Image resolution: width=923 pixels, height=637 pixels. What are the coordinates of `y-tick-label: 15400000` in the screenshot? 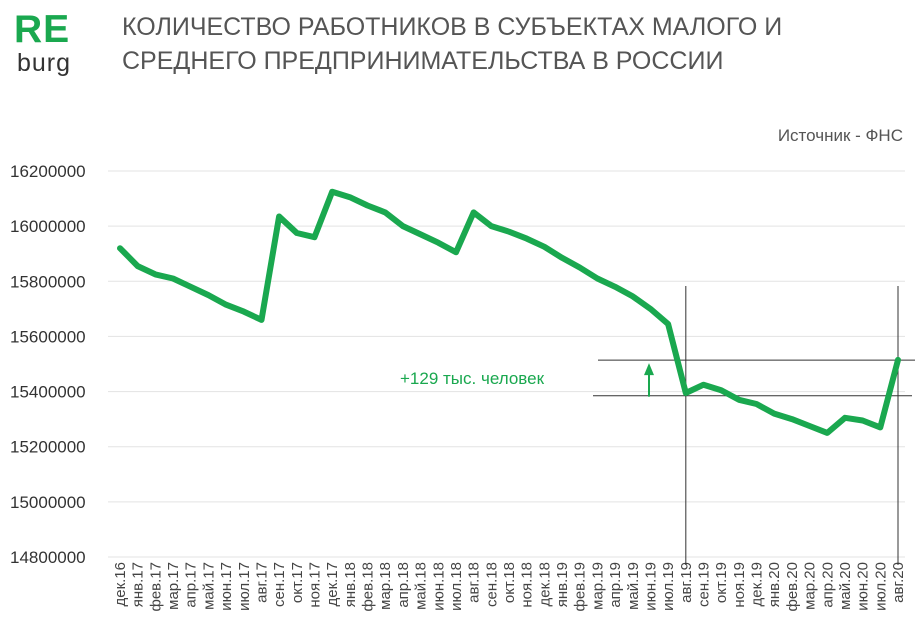 It's located at (48, 392).